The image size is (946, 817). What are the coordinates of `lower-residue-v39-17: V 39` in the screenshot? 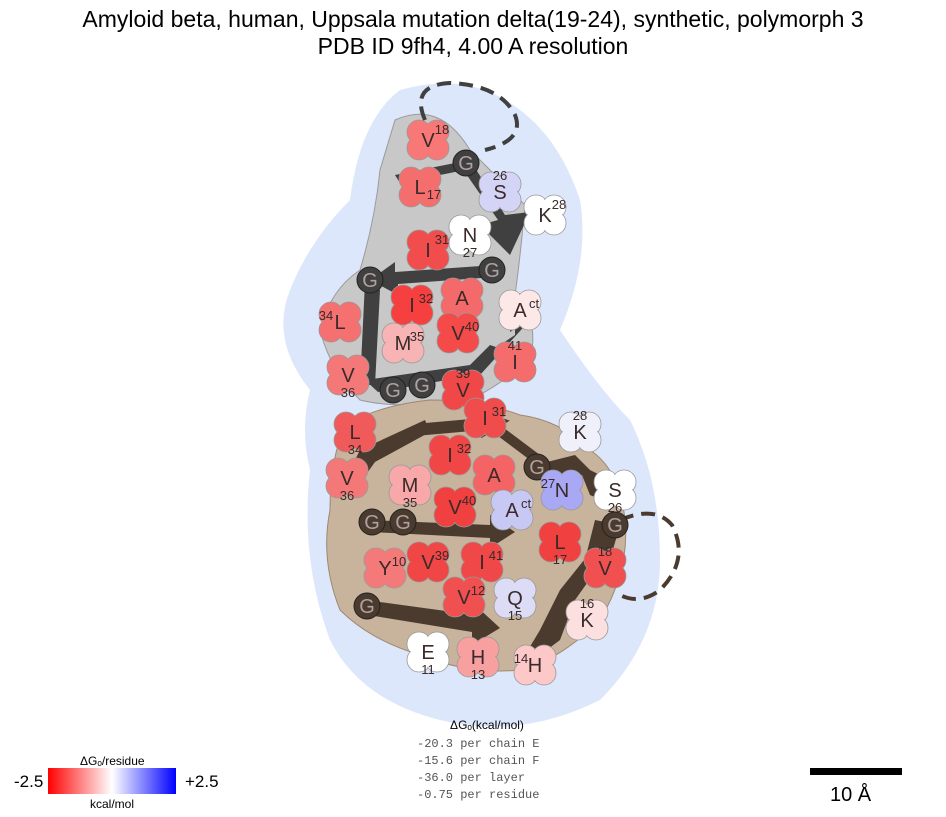 It's located at (428, 562).